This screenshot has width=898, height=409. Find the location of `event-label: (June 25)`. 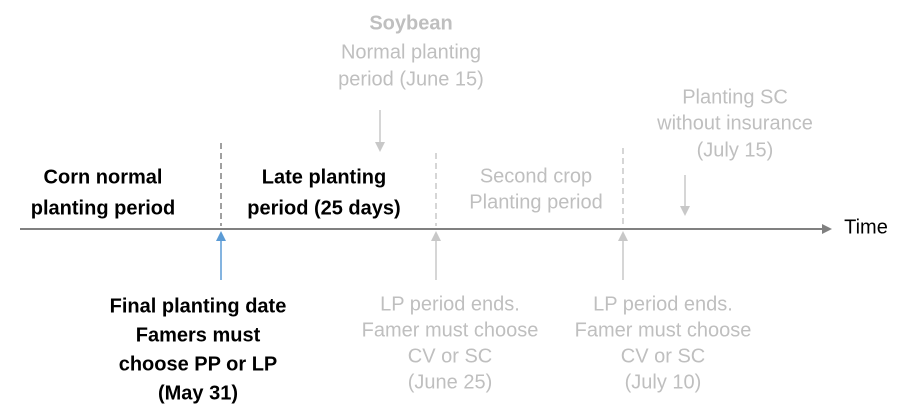

event-label: (June 25) is located at coordinates (450, 382).